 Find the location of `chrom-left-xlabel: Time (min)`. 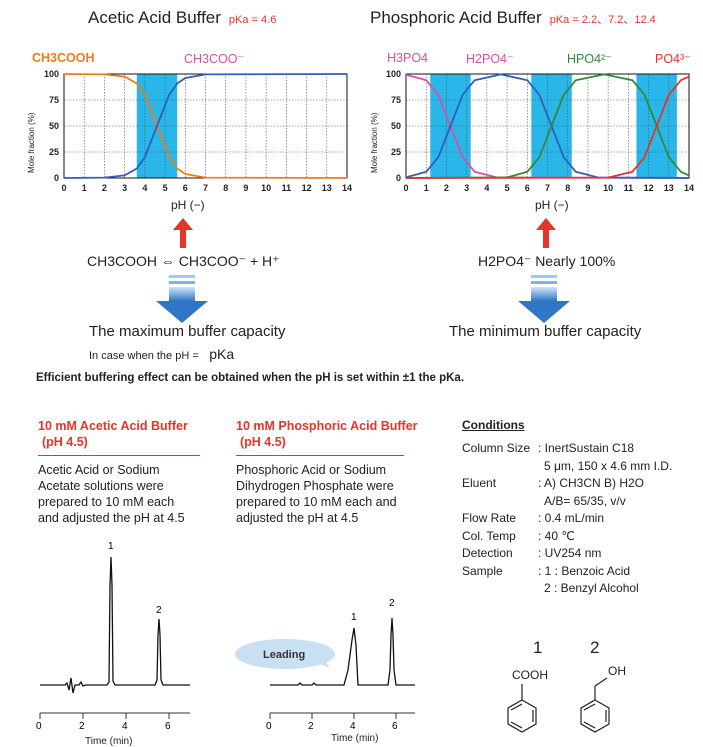

chrom-left-xlabel: Time (min) is located at coordinates (109, 741).